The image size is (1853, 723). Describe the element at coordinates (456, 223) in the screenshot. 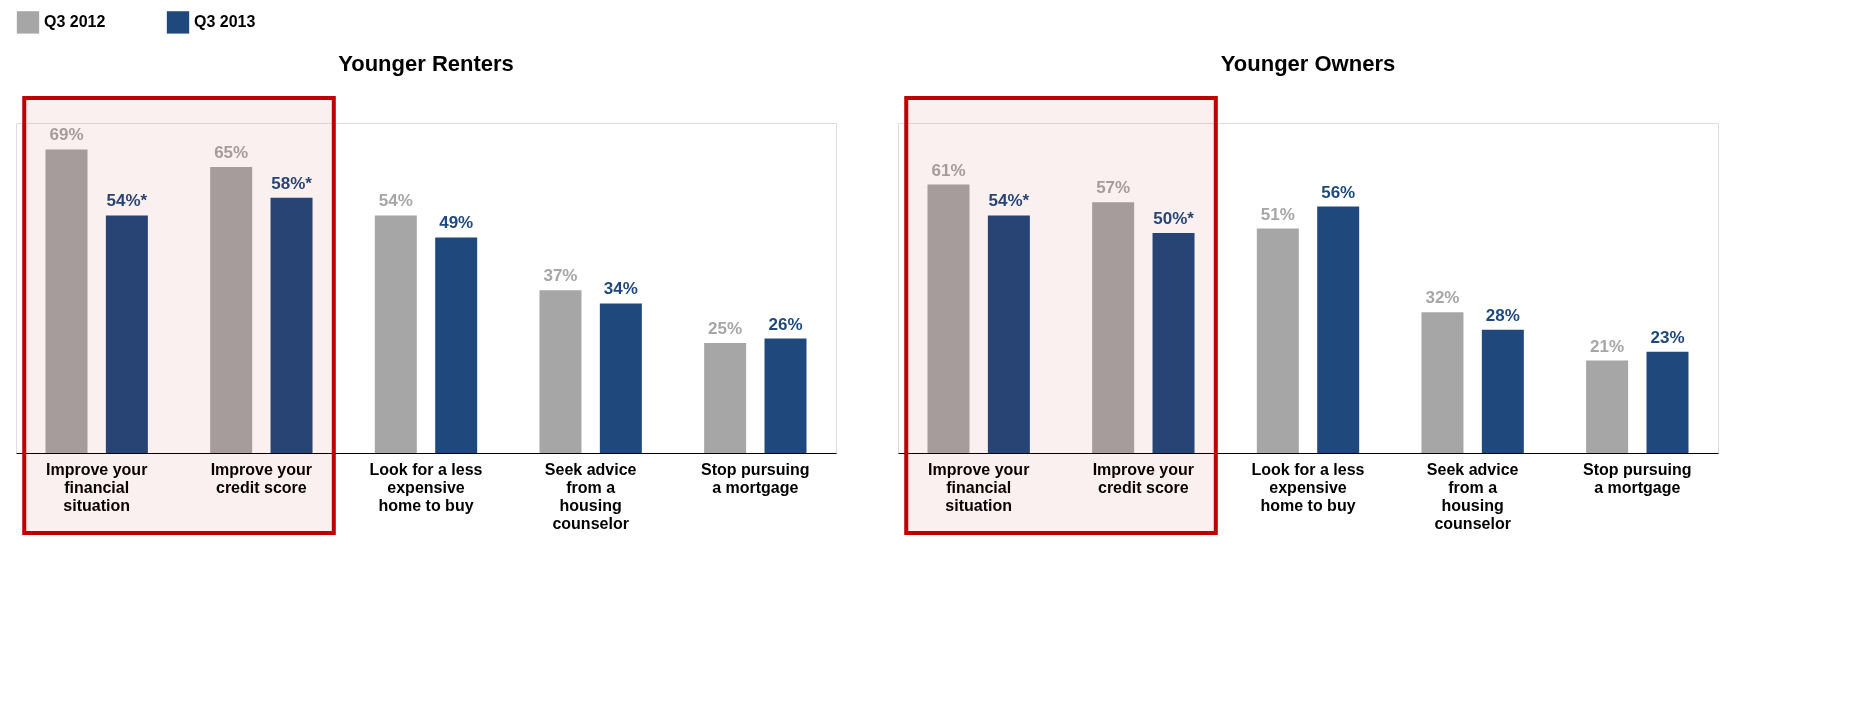

I see `data-label: 49%` at that location.